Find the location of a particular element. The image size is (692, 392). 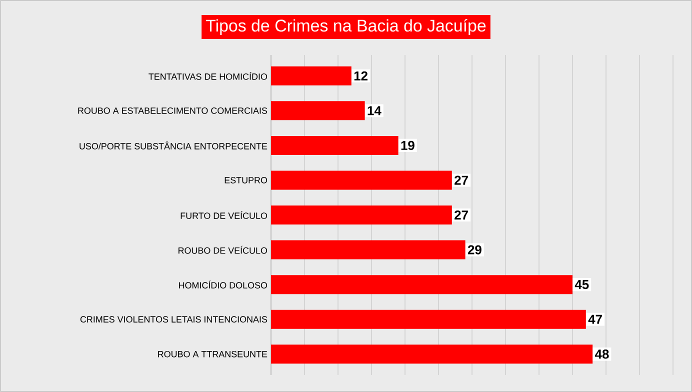

data-label: 12 is located at coordinates (361, 75).